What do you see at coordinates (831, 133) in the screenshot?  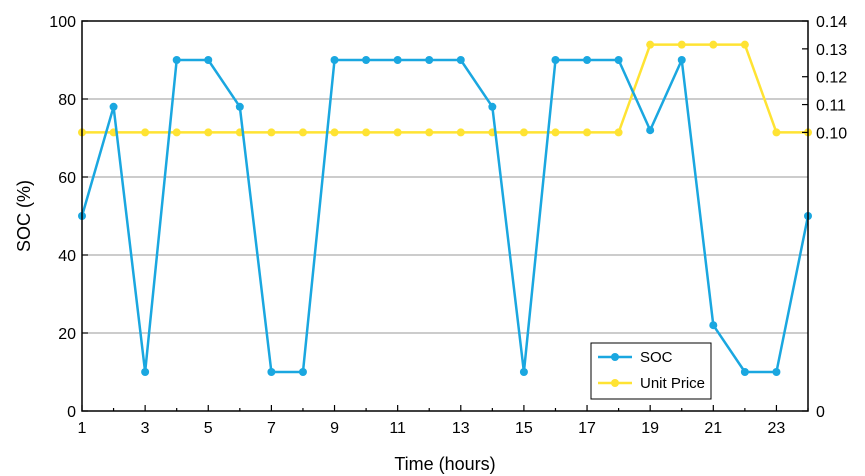 I see `y-right-tick-label: 0.10` at bounding box center [831, 133].